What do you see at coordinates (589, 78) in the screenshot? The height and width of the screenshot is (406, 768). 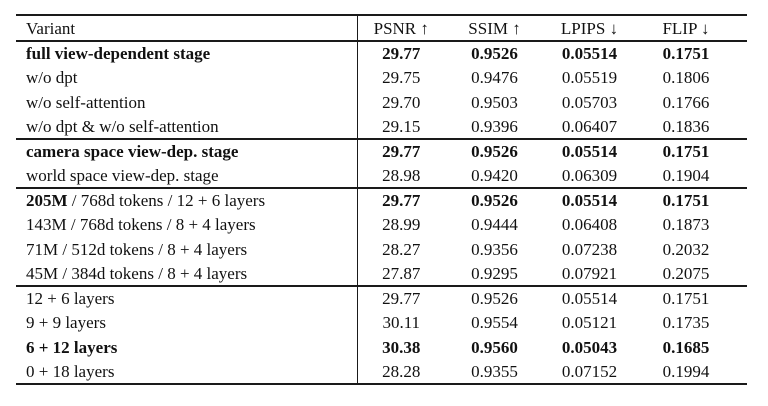 I see `cell-lpips: 0.05519` at bounding box center [589, 78].